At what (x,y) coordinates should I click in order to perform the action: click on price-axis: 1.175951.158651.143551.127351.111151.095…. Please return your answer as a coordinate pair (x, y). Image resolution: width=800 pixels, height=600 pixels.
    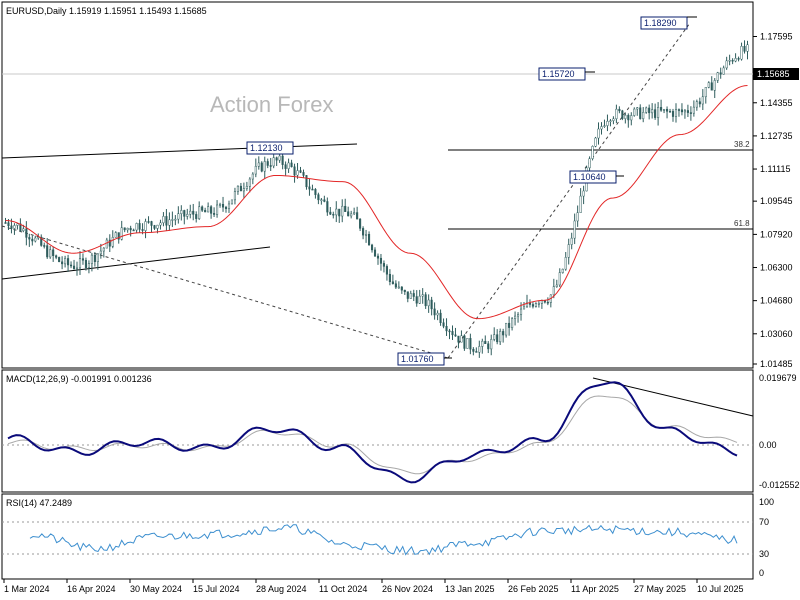
    Looking at the image, I should click on (773, 200).